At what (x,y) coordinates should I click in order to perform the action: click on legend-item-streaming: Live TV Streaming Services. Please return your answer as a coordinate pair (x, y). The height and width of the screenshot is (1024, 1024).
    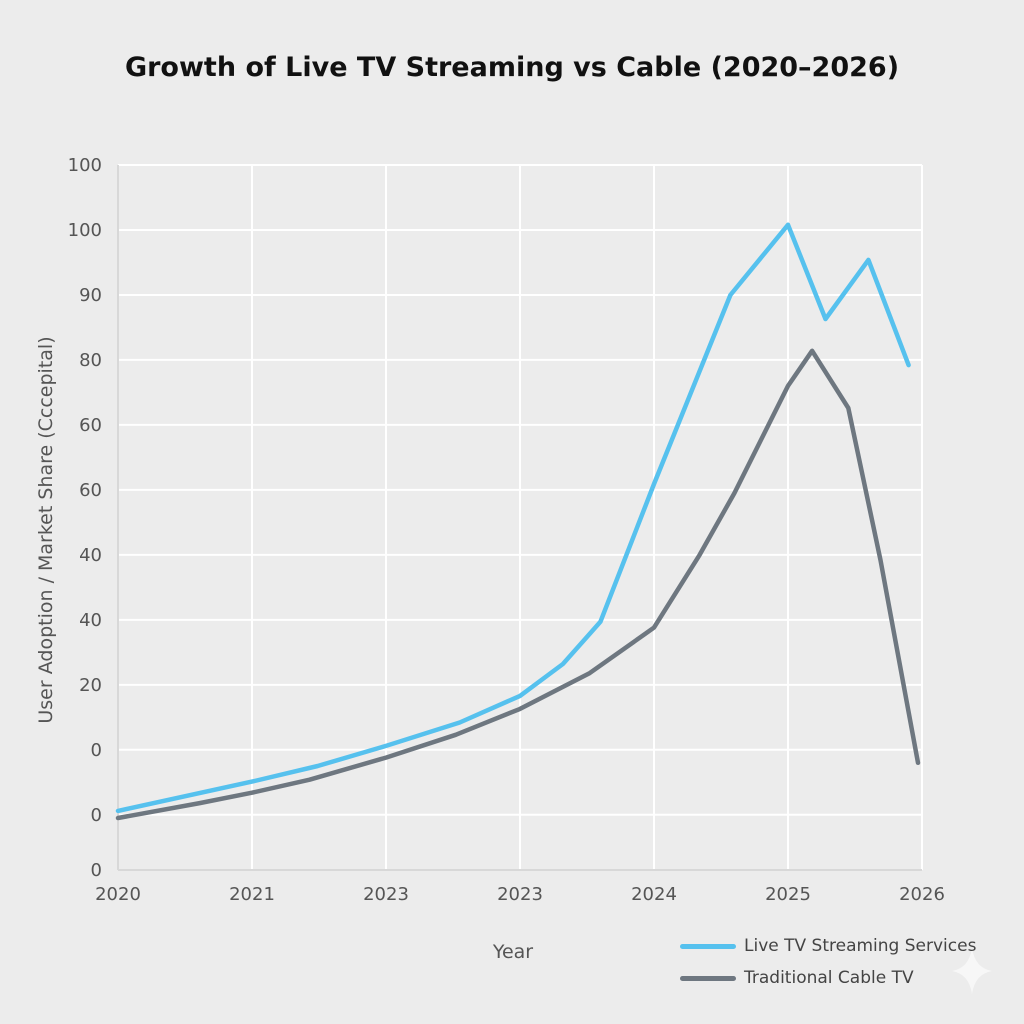
    Looking at the image, I should click on (828, 946).